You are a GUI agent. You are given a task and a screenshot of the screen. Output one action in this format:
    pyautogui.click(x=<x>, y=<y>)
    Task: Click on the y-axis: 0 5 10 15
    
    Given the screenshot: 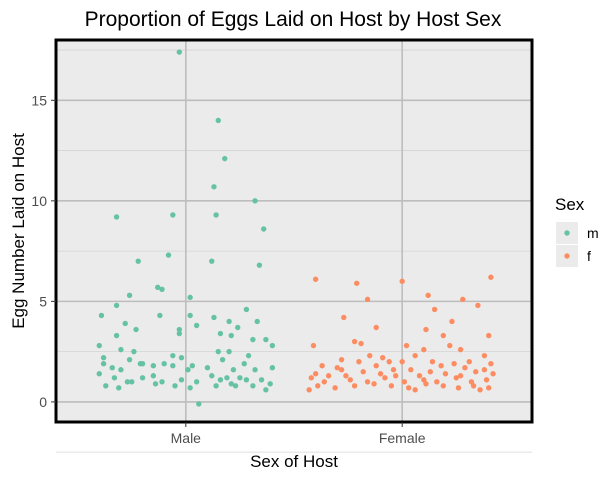 What is the action you would take?
    pyautogui.click(x=43, y=251)
    